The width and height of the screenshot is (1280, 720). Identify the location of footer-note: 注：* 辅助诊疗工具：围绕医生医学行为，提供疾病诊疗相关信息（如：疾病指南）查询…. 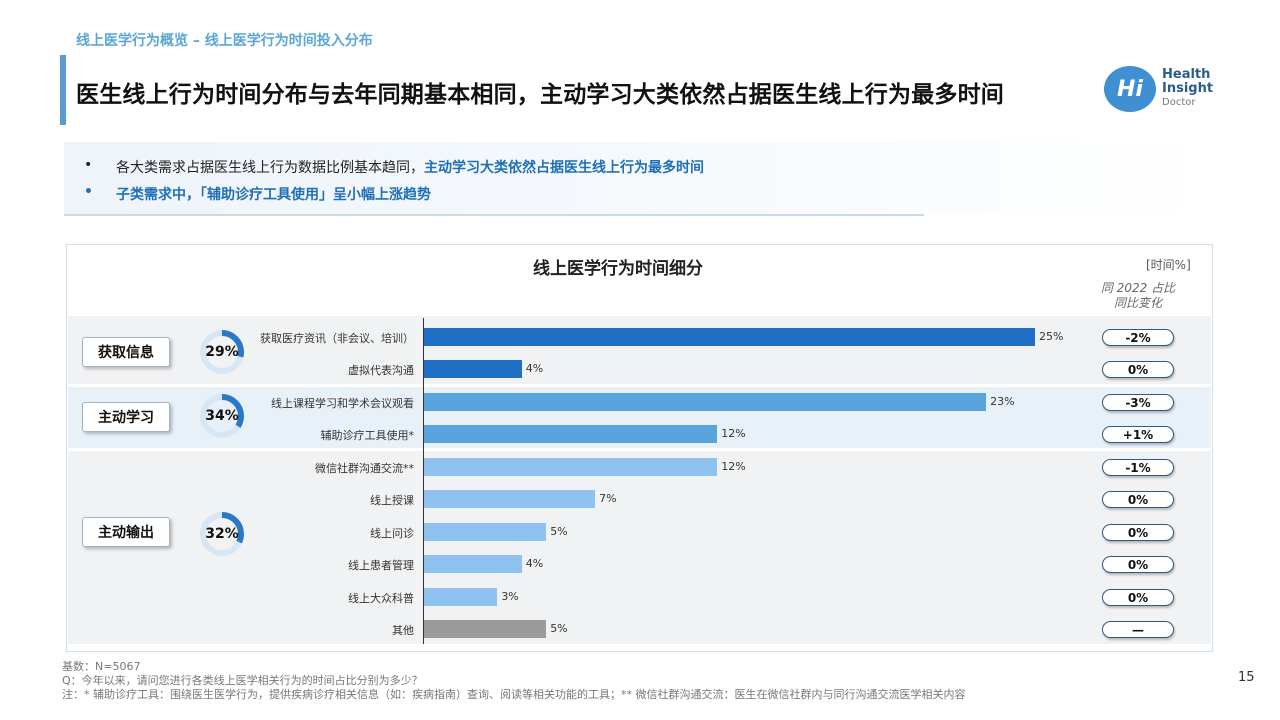
(514, 694).